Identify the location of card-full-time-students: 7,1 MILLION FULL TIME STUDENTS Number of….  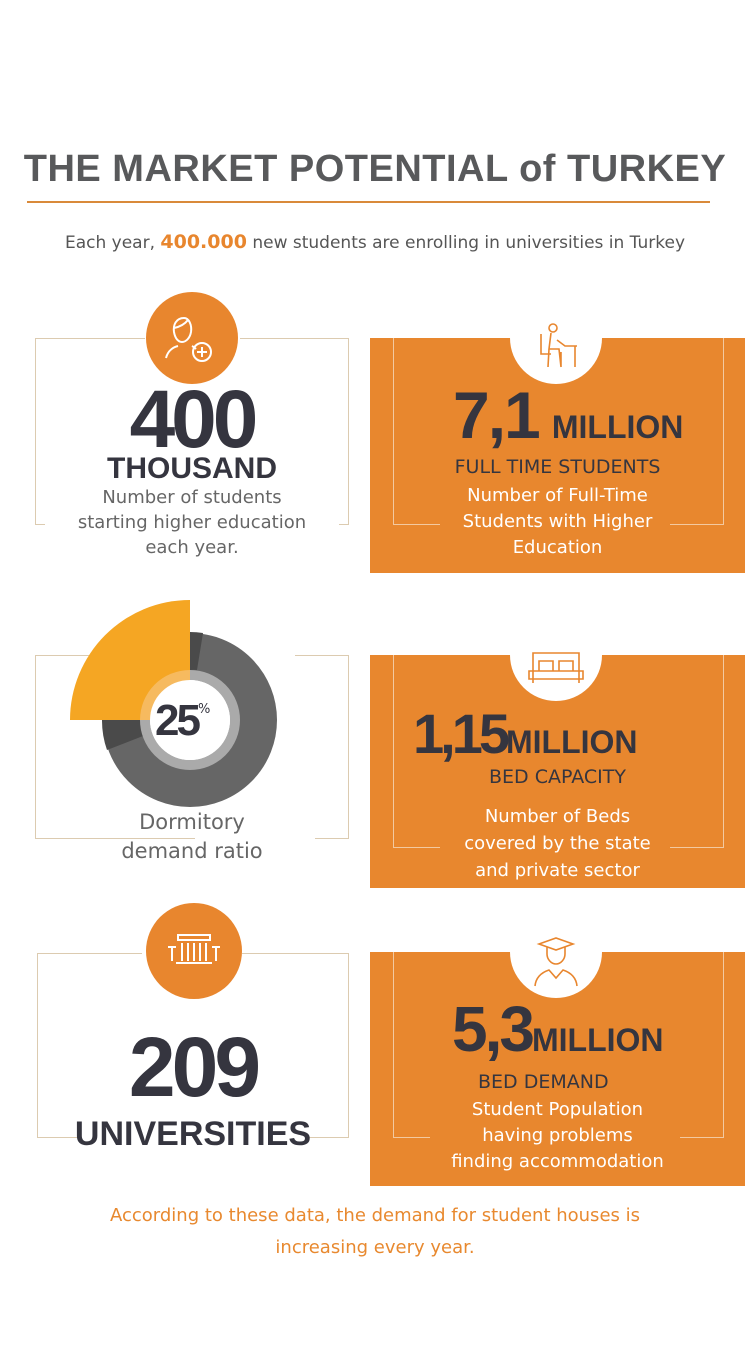
(557, 432).